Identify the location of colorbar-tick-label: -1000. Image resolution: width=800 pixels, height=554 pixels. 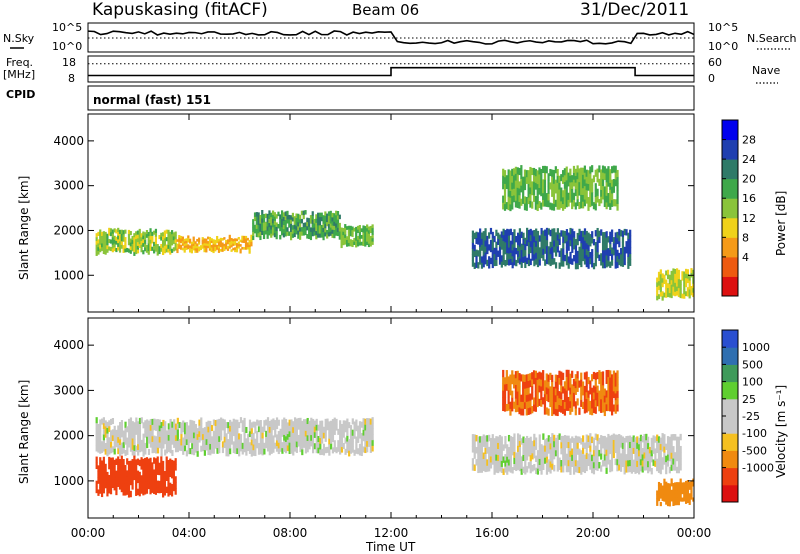
(758, 468).